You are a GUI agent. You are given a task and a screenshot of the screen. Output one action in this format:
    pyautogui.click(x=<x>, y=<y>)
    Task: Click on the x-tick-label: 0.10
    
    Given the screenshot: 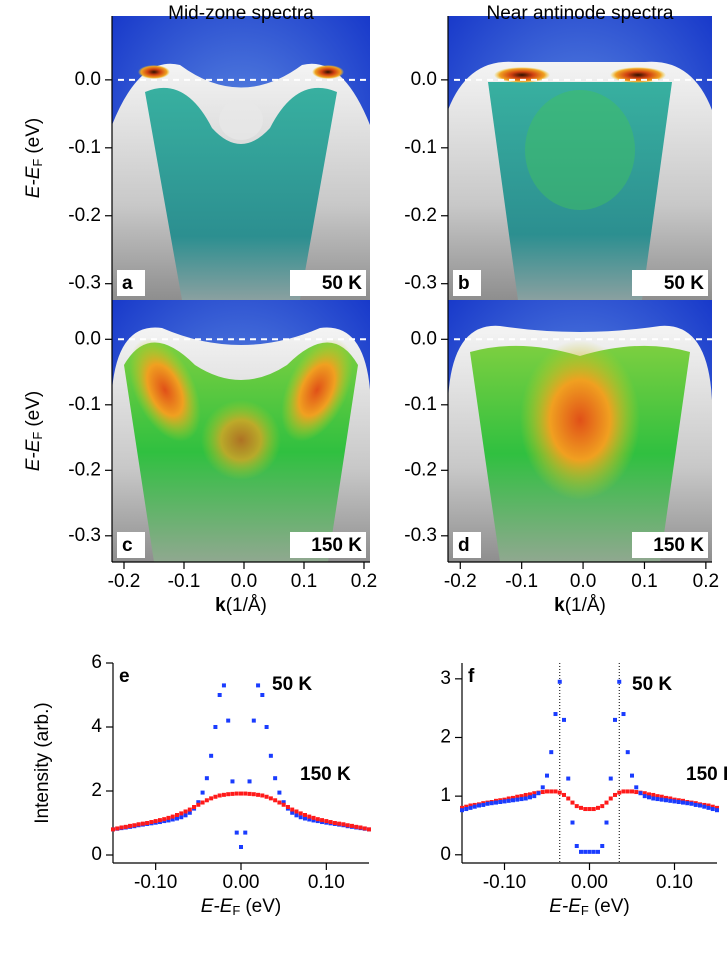 What is the action you would take?
    pyautogui.click(x=326, y=882)
    